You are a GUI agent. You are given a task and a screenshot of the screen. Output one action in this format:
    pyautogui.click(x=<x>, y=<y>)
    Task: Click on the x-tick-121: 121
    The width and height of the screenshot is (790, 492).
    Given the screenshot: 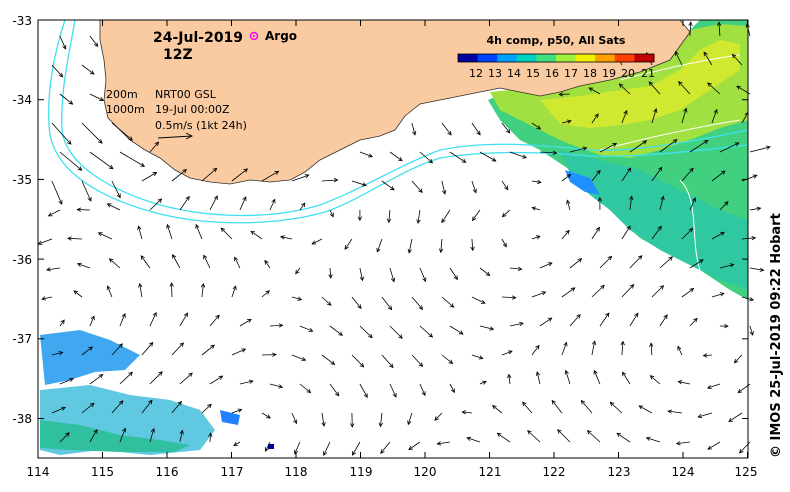 What is the action you would take?
    pyautogui.click(x=490, y=472)
    